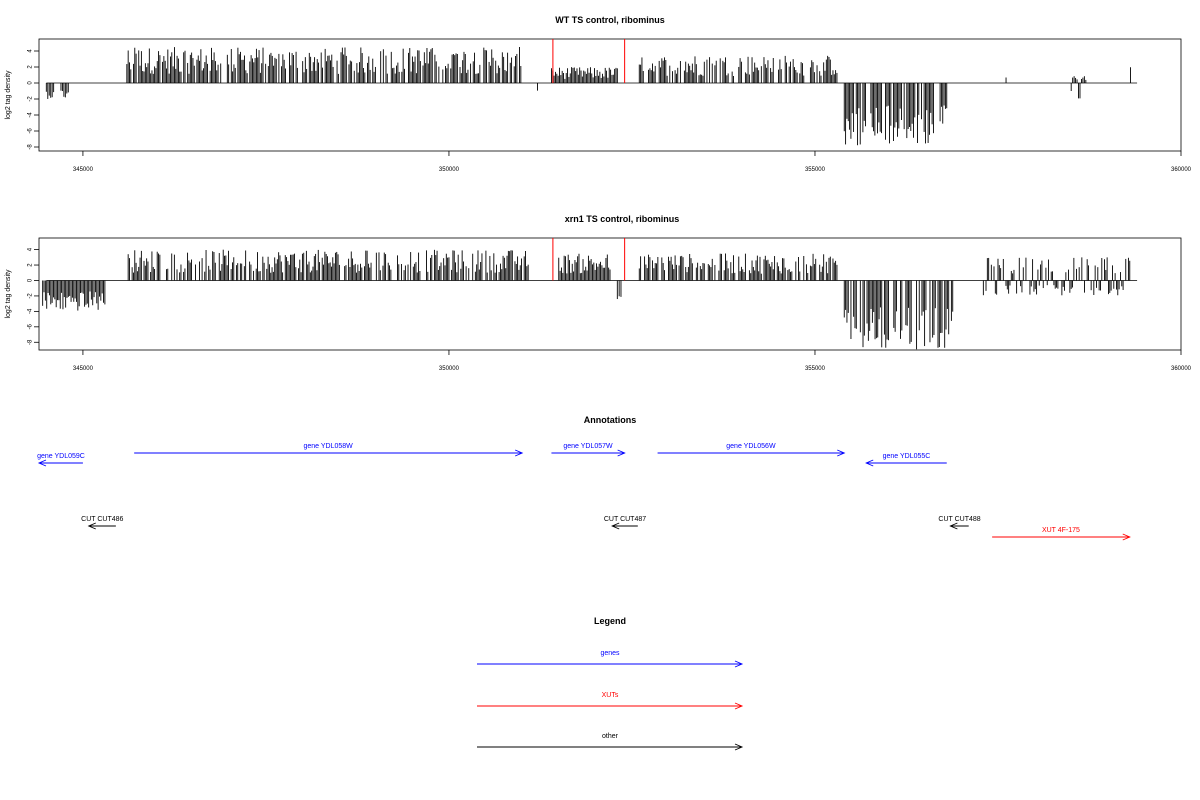 This screenshot has height=800, width=1200. Describe the element at coordinates (8, 294) in the screenshot. I see `xrn1-y-axis-label: log2 tag density` at that location.